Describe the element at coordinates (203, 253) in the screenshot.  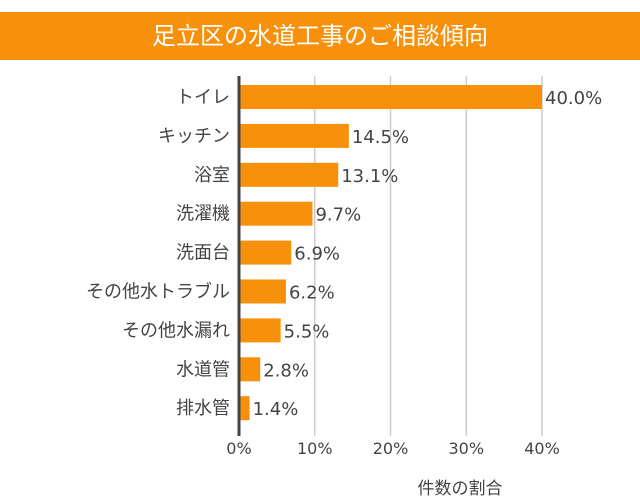
I see `category-label: 洗面台` at that location.